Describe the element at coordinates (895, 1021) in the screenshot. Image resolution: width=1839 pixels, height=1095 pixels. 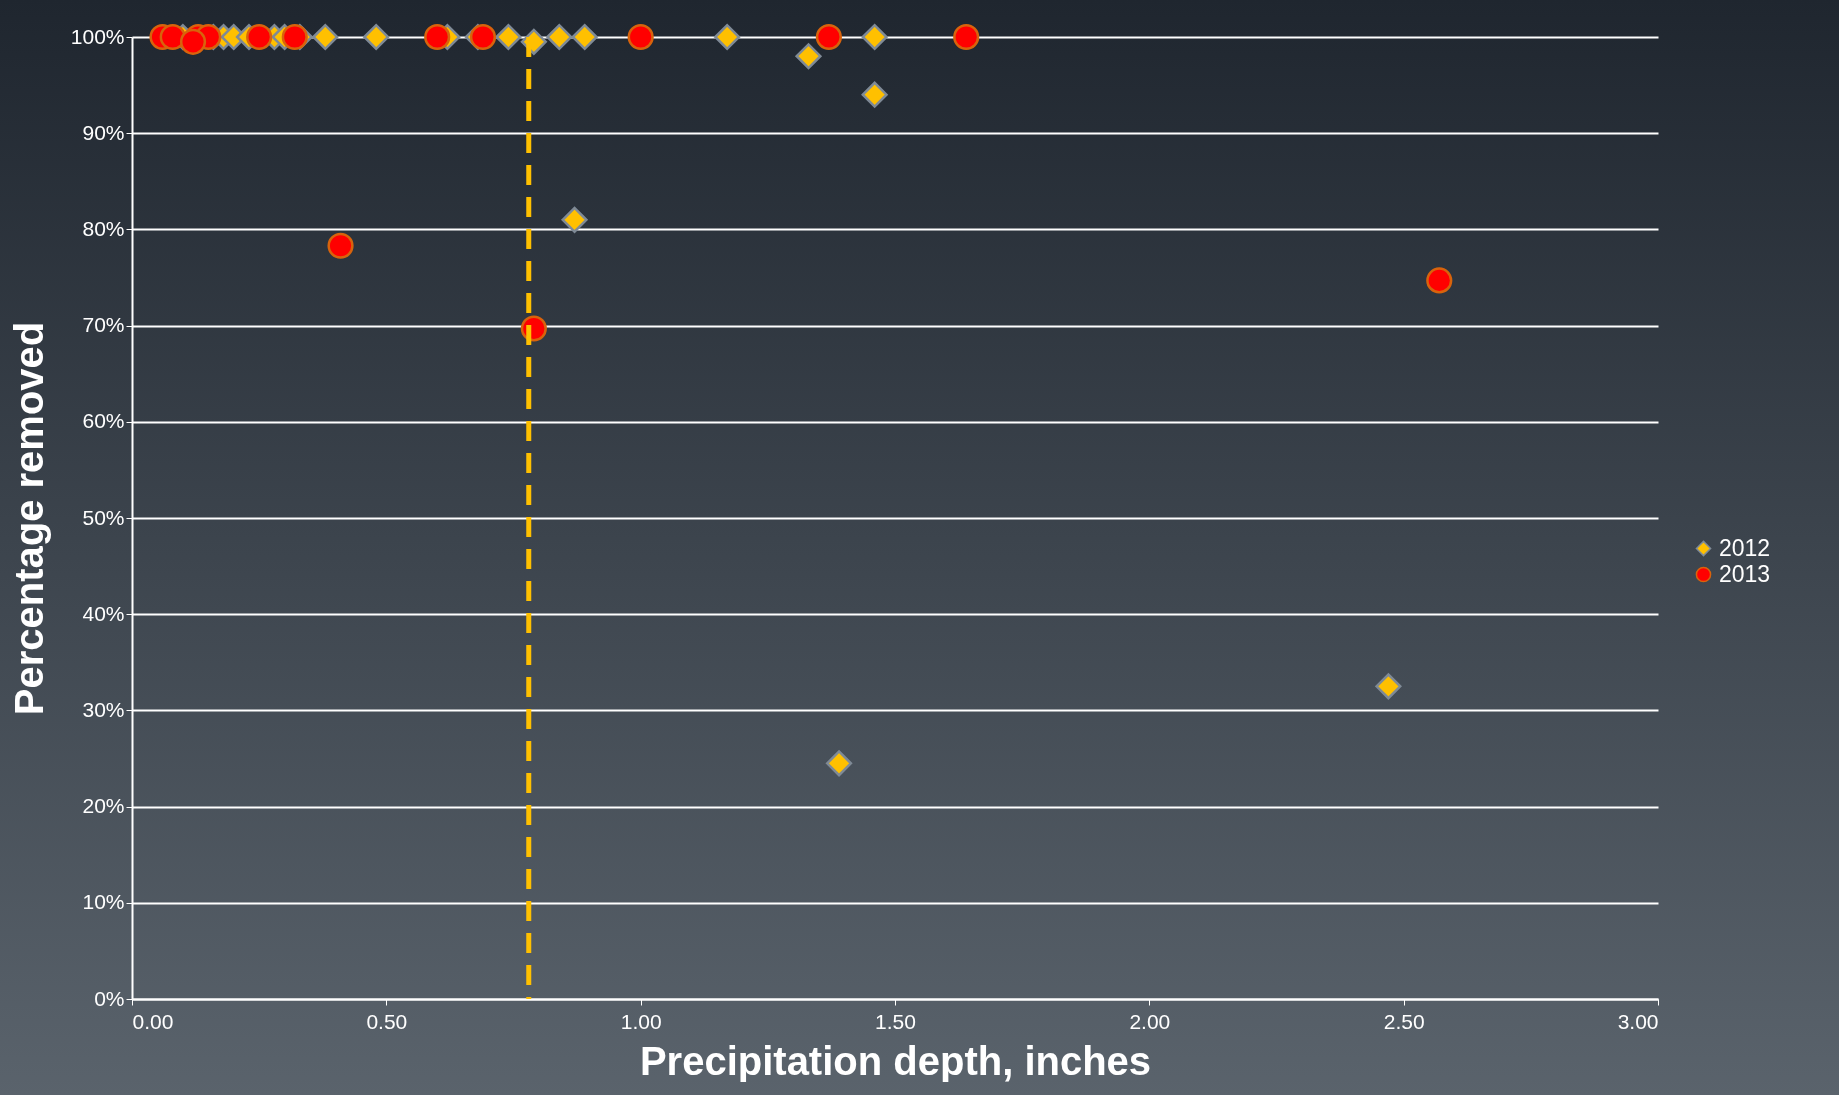
I see `x-tick-label: 1.50` at that location.